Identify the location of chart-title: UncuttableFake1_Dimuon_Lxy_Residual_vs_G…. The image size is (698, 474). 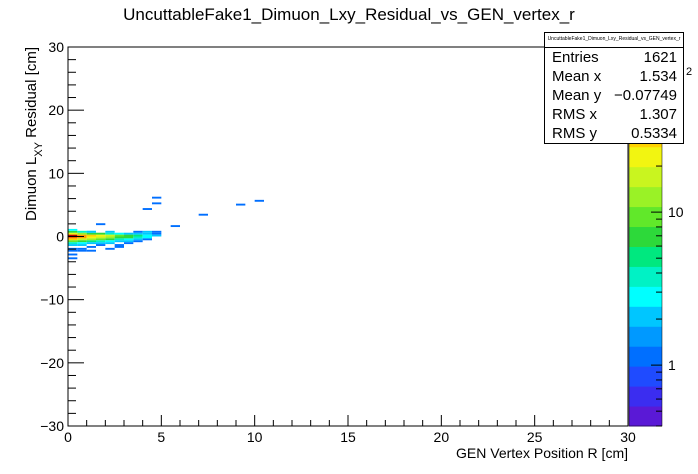
(349, 14).